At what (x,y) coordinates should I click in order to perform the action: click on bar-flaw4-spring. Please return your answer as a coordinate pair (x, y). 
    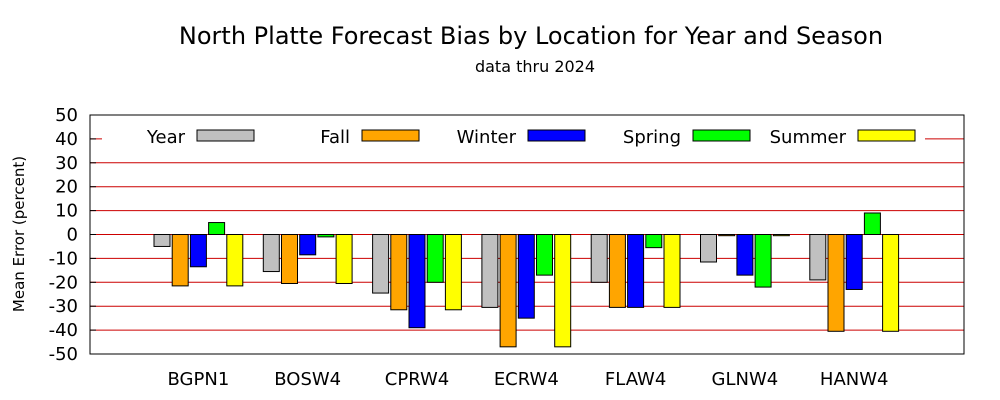
    Looking at the image, I should click on (654, 241).